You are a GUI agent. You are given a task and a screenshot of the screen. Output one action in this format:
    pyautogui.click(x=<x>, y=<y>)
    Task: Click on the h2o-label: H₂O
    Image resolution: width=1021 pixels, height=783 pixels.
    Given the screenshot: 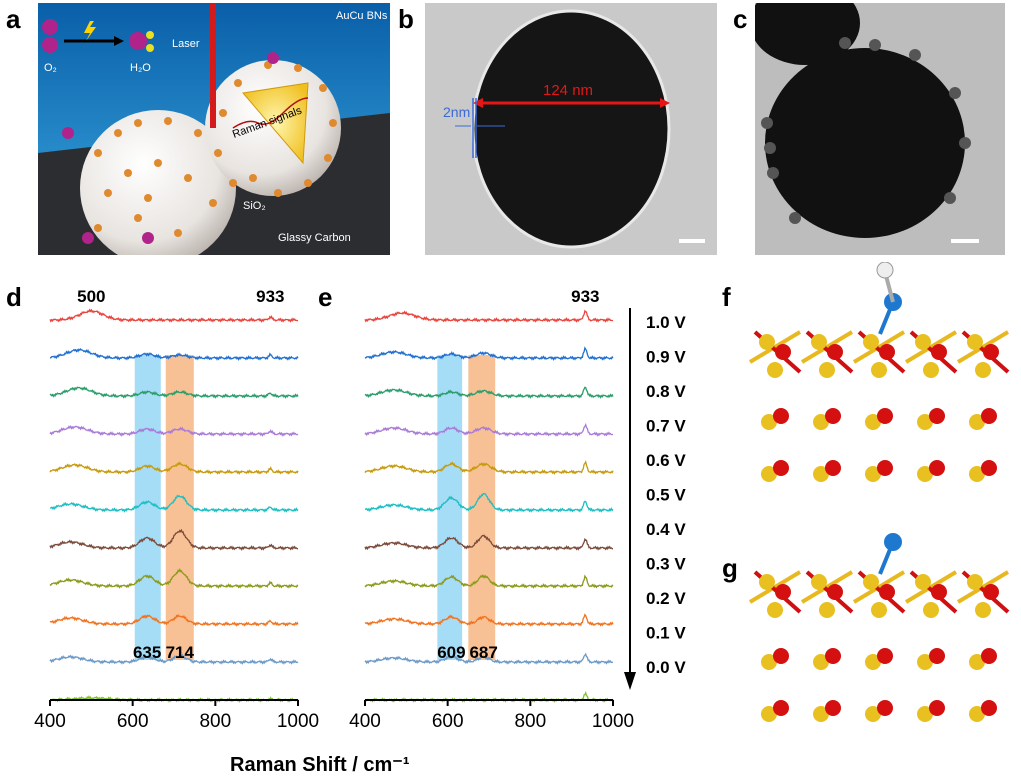 What is the action you would take?
    pyautogui.click(x=140, y=68)
    